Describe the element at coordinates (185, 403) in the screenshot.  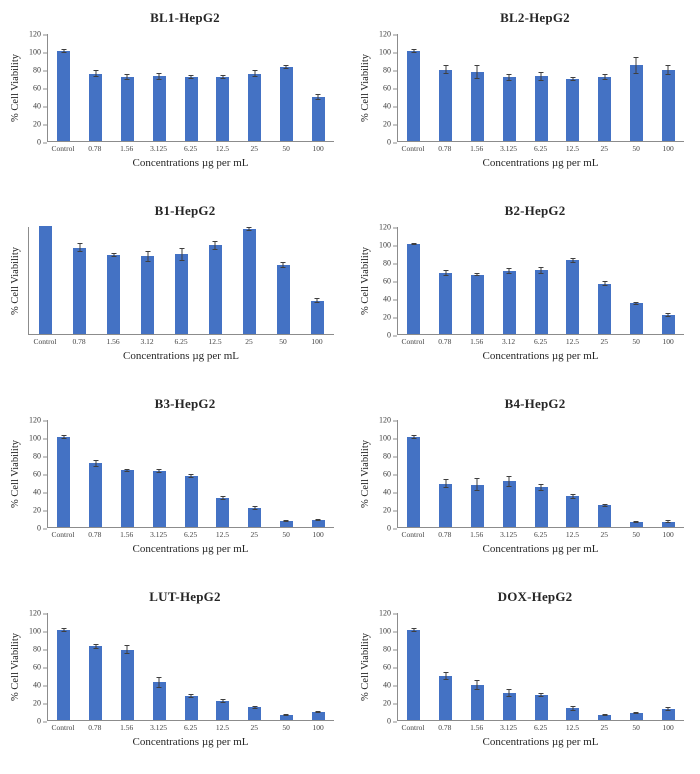
I see `chart-title: B3-HepG2` at that location.